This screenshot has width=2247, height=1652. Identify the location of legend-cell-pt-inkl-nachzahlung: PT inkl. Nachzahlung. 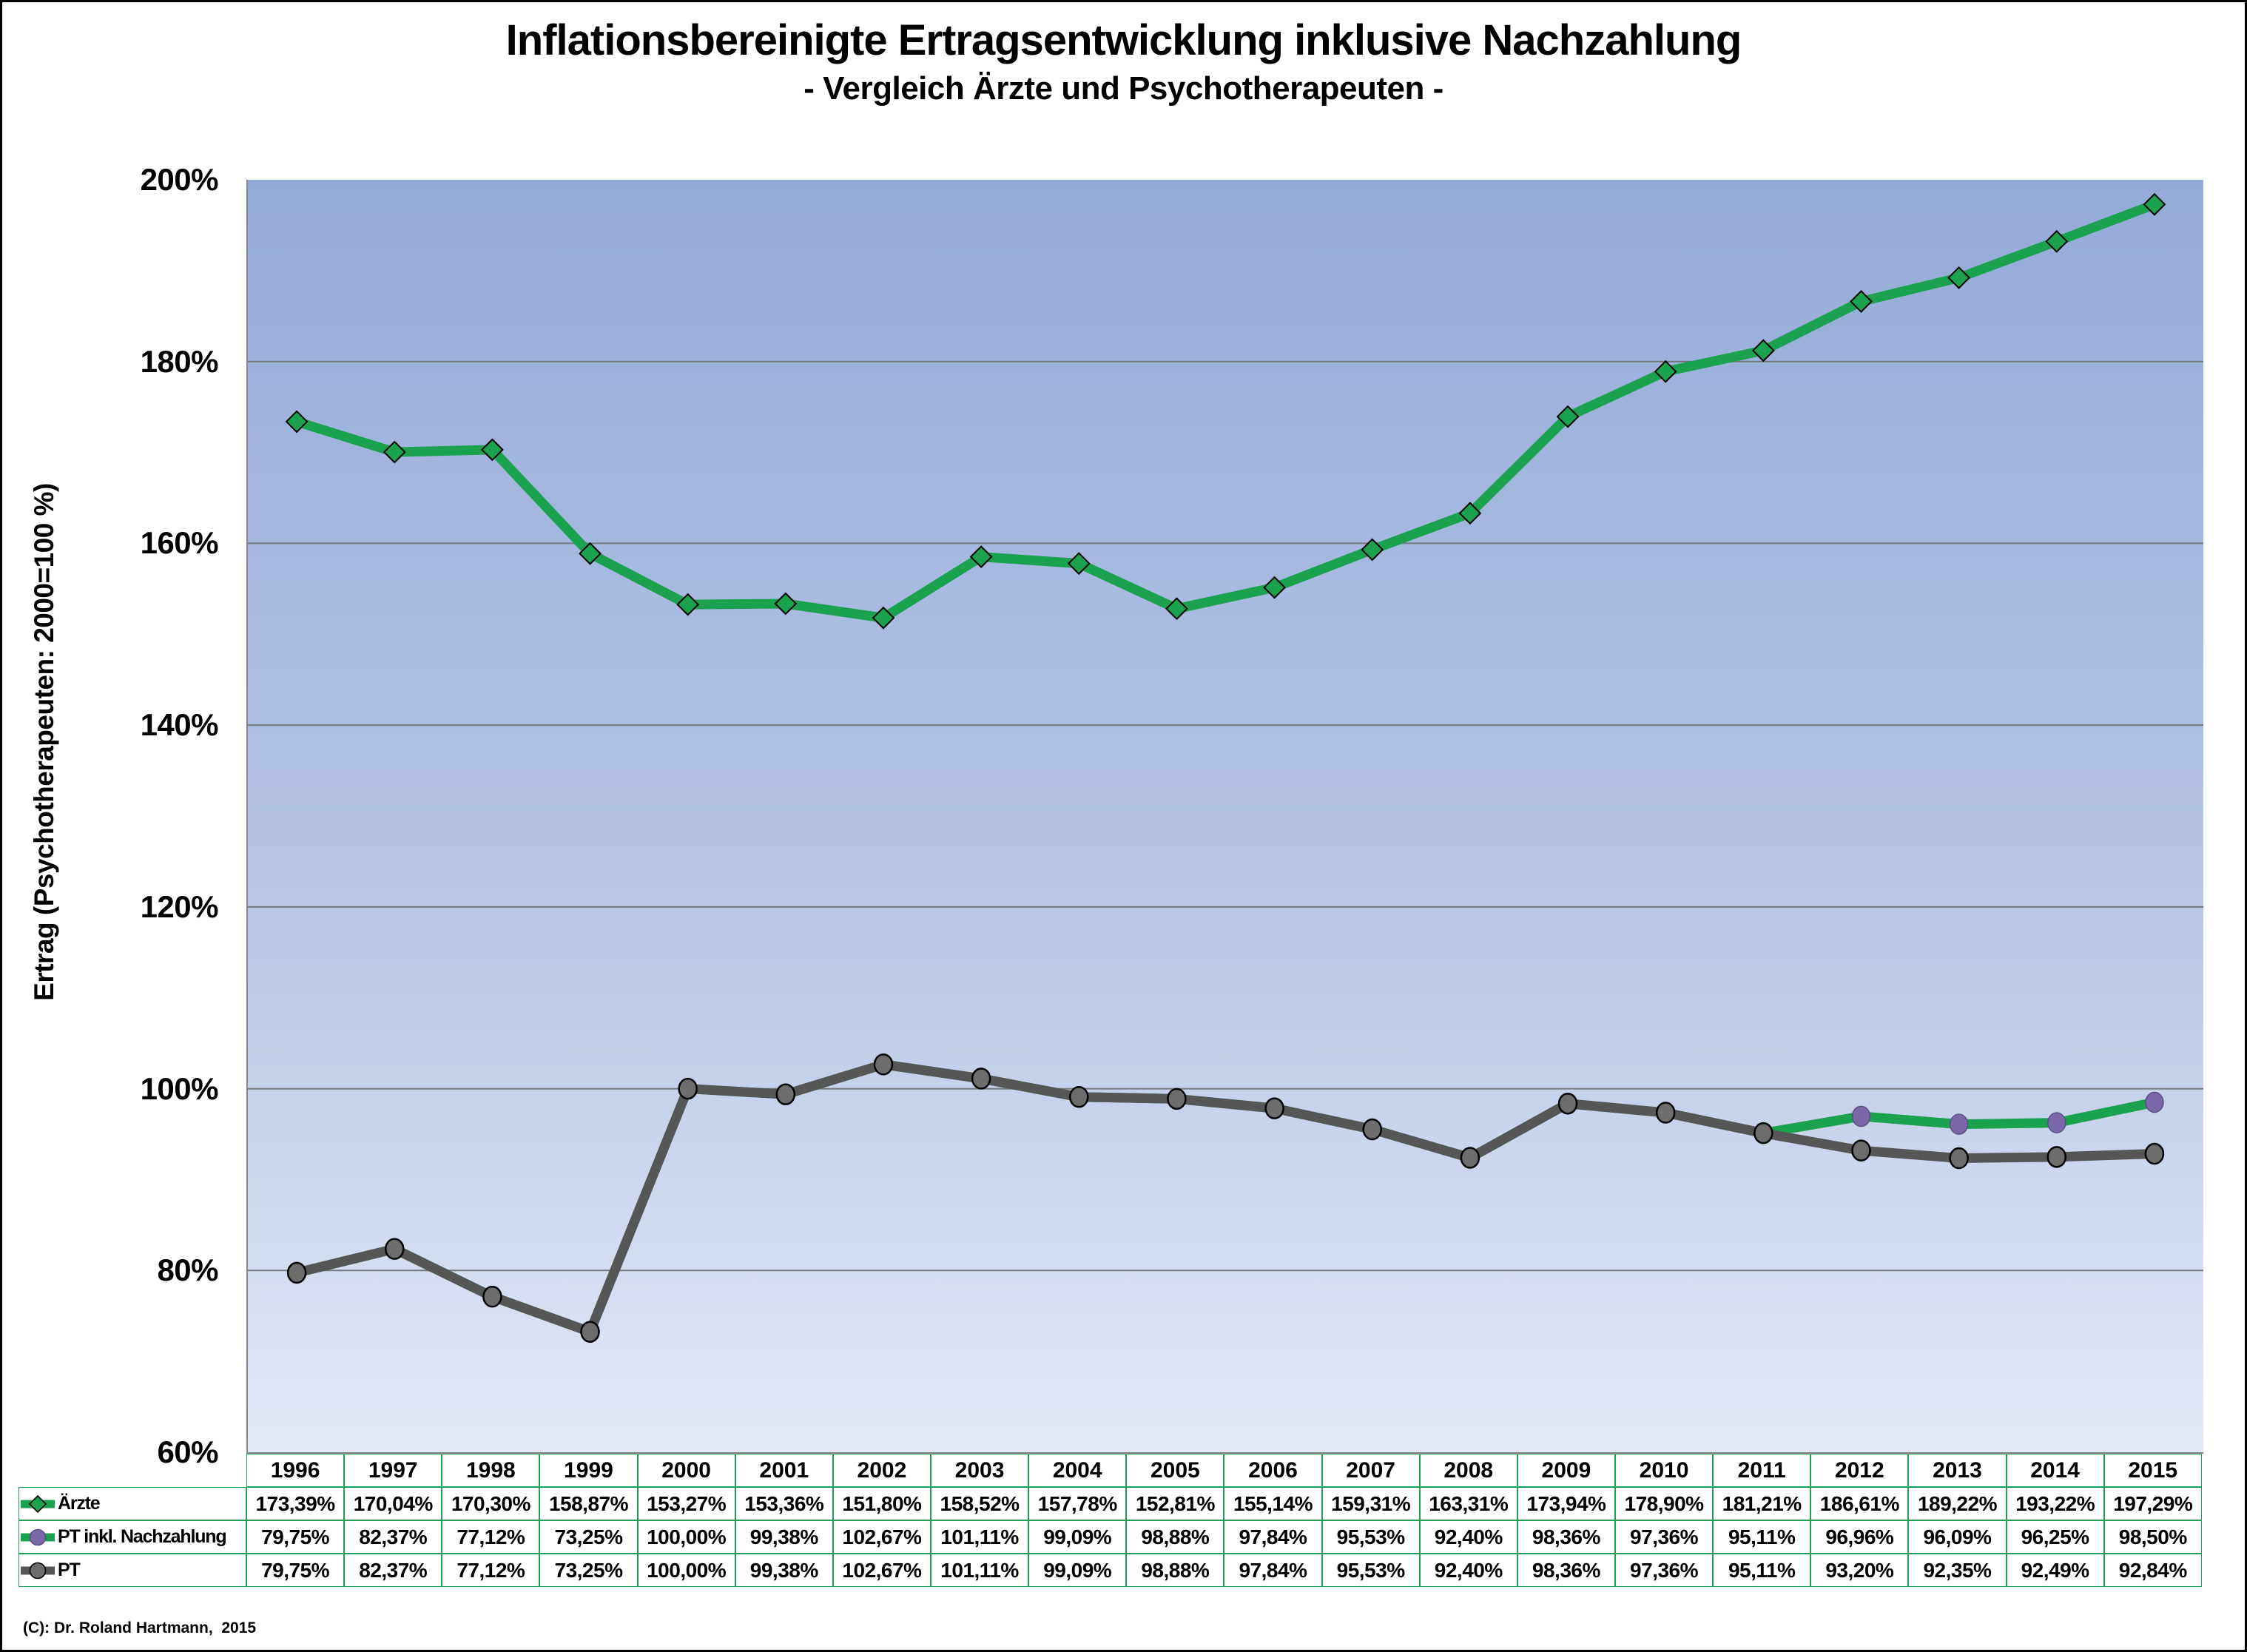
(132, 1537).